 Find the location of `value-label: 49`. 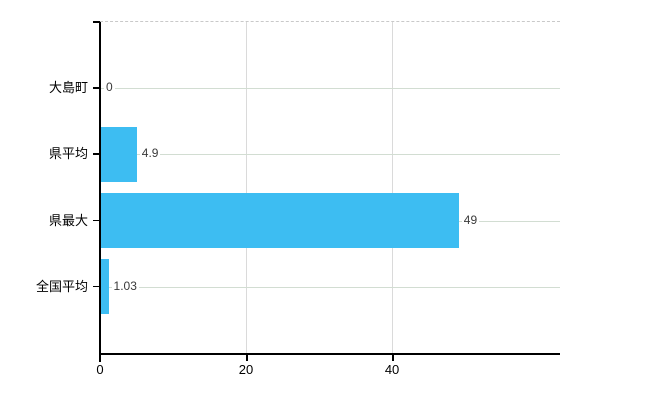

value-label: 49 is located at coordinates (470, 220).